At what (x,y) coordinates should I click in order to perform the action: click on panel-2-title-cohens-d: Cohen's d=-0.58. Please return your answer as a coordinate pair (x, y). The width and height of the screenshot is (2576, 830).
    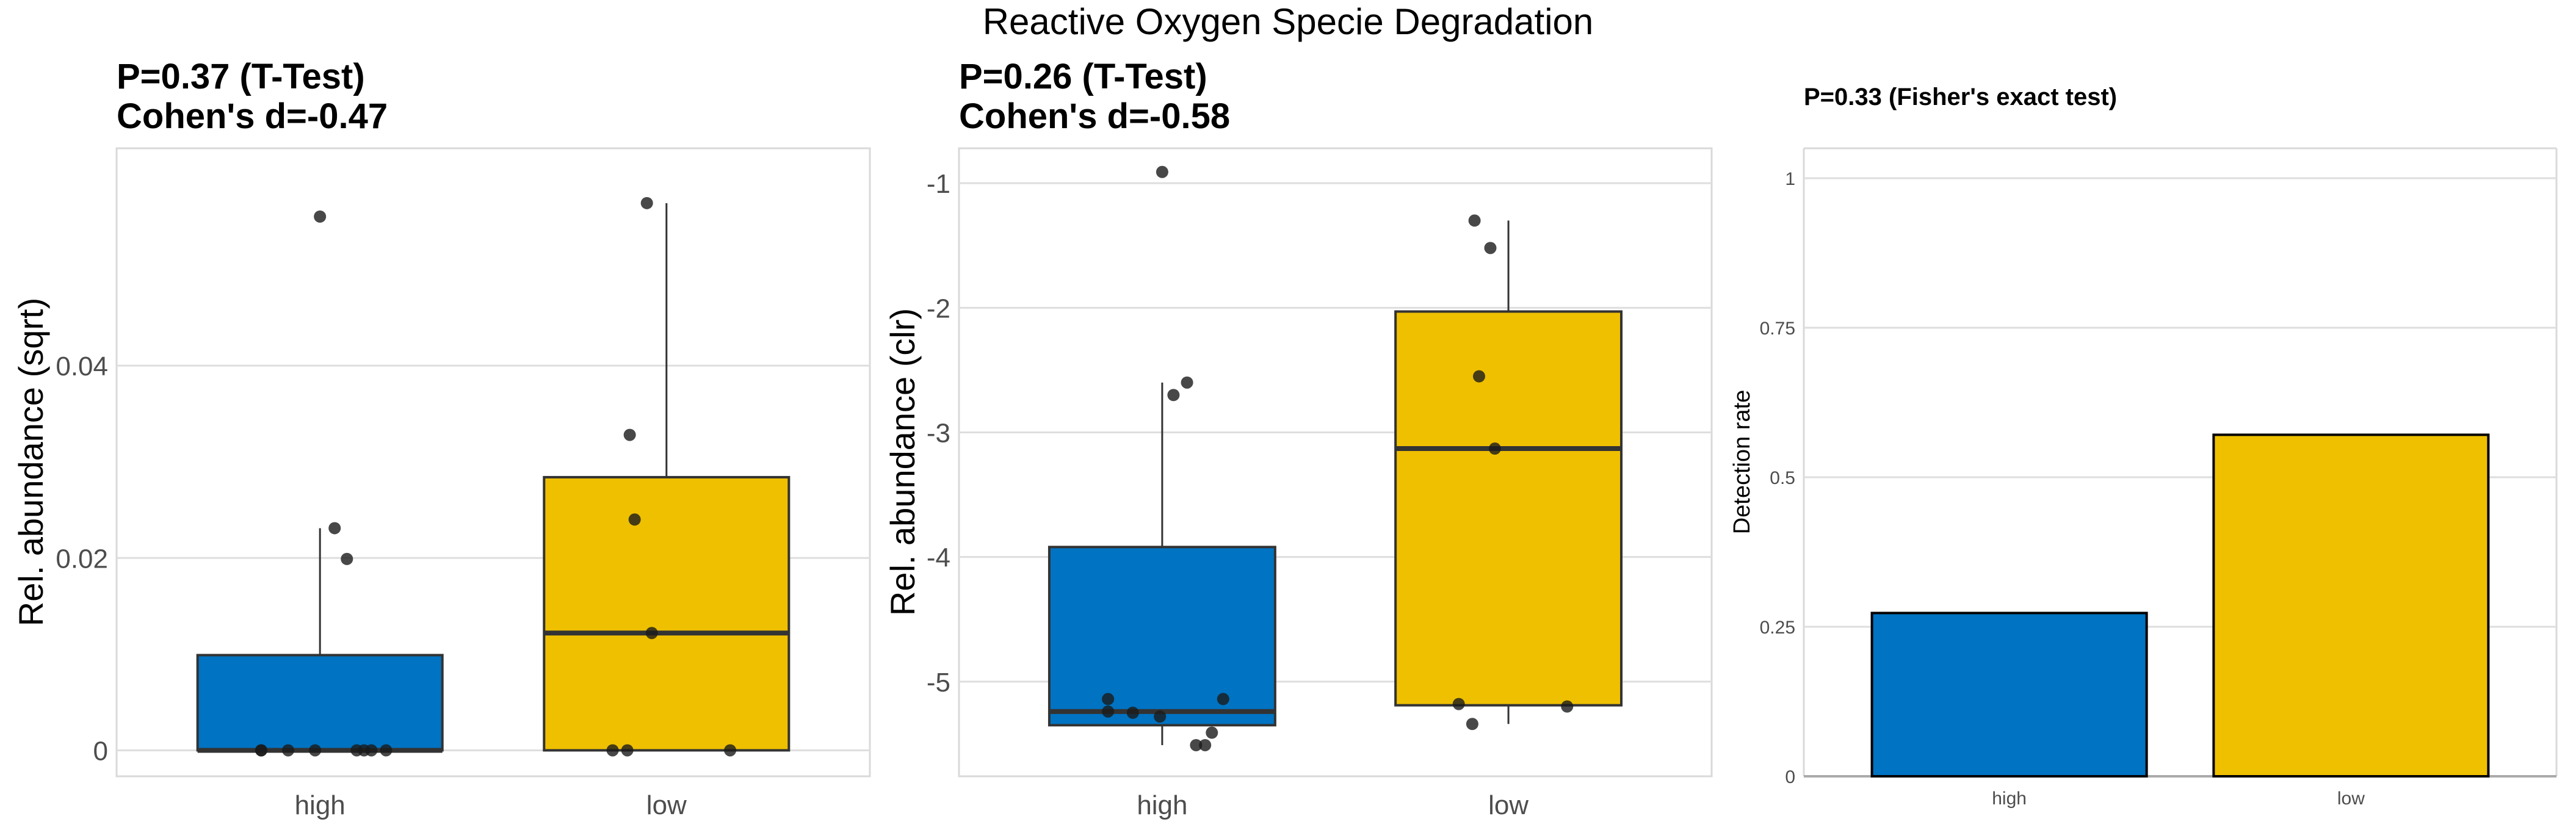
    Looking at the image, I should click on (1094, 116).